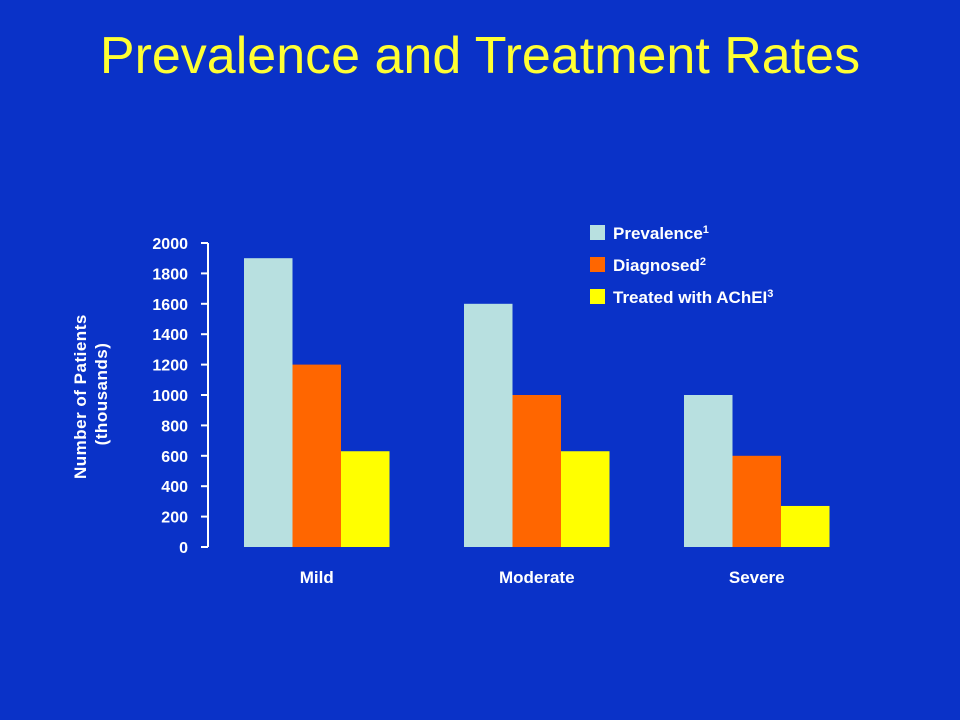 The height and width of the screenshot is (720, 960). What do you see at coordinates (658, 233) in the screenshot?
I see `legend-series-name: Prevalence` at bounding box center [658, 233].